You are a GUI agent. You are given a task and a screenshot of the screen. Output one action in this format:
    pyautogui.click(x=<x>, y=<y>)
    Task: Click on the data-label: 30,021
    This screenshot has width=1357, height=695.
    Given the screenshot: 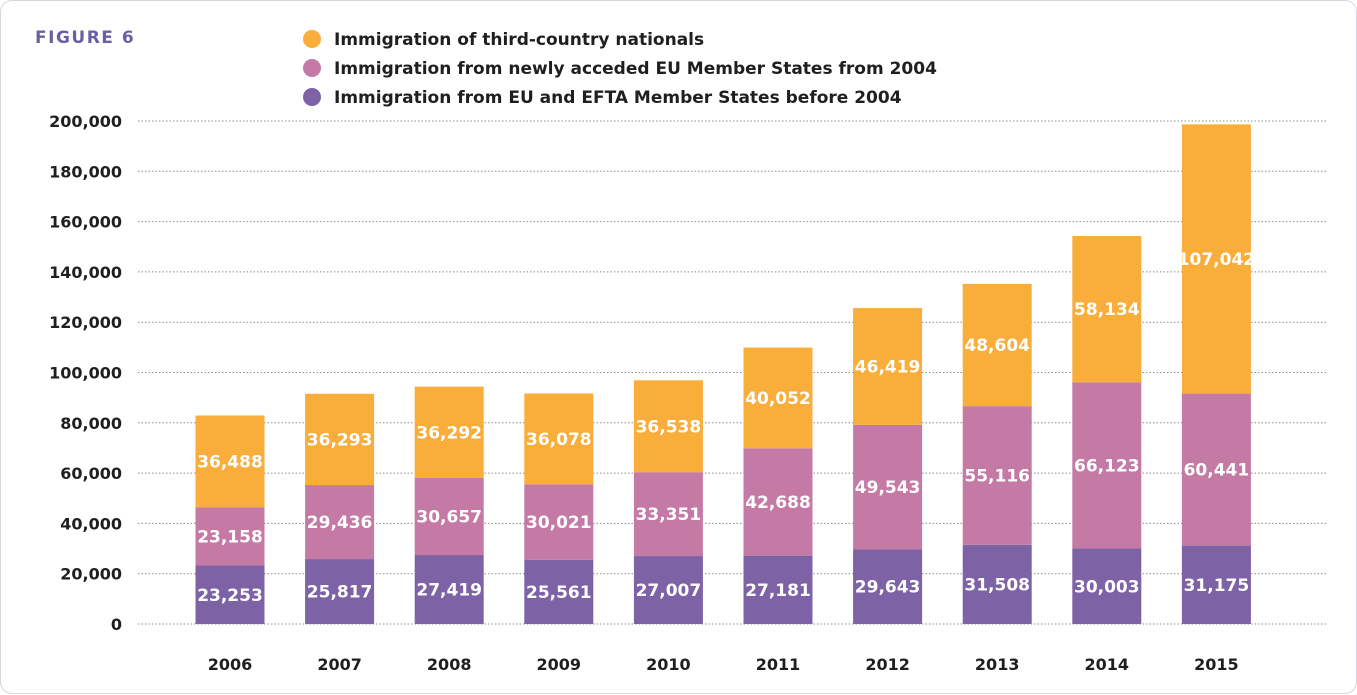 What is the action you would take?
    pyautogui.click(x=559, y=523)
    